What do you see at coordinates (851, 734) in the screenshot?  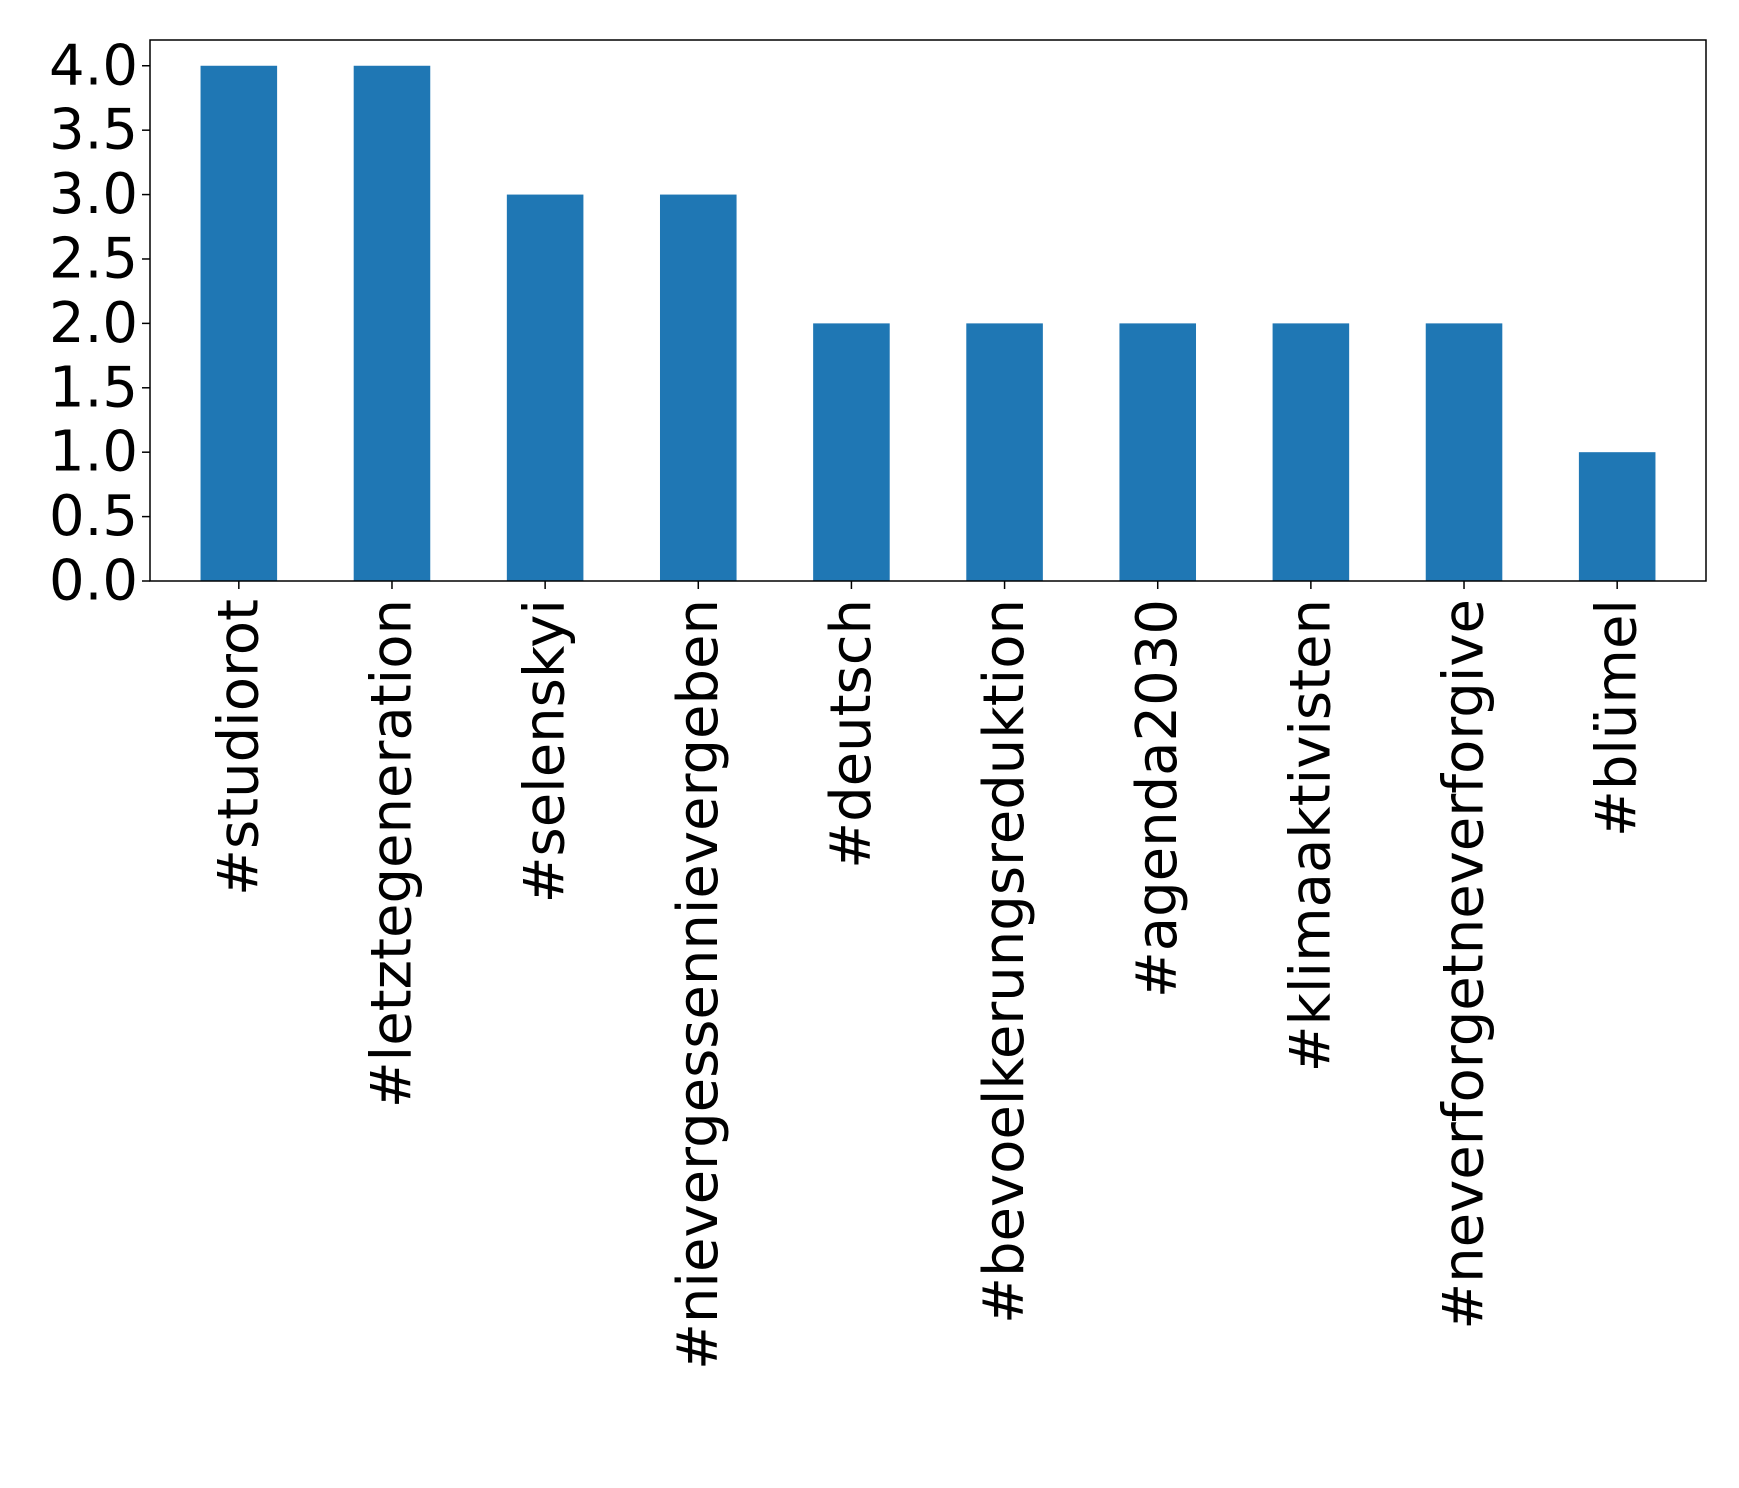 I see `x-tick-label: #deutsch` at bounding box center [851, 734].